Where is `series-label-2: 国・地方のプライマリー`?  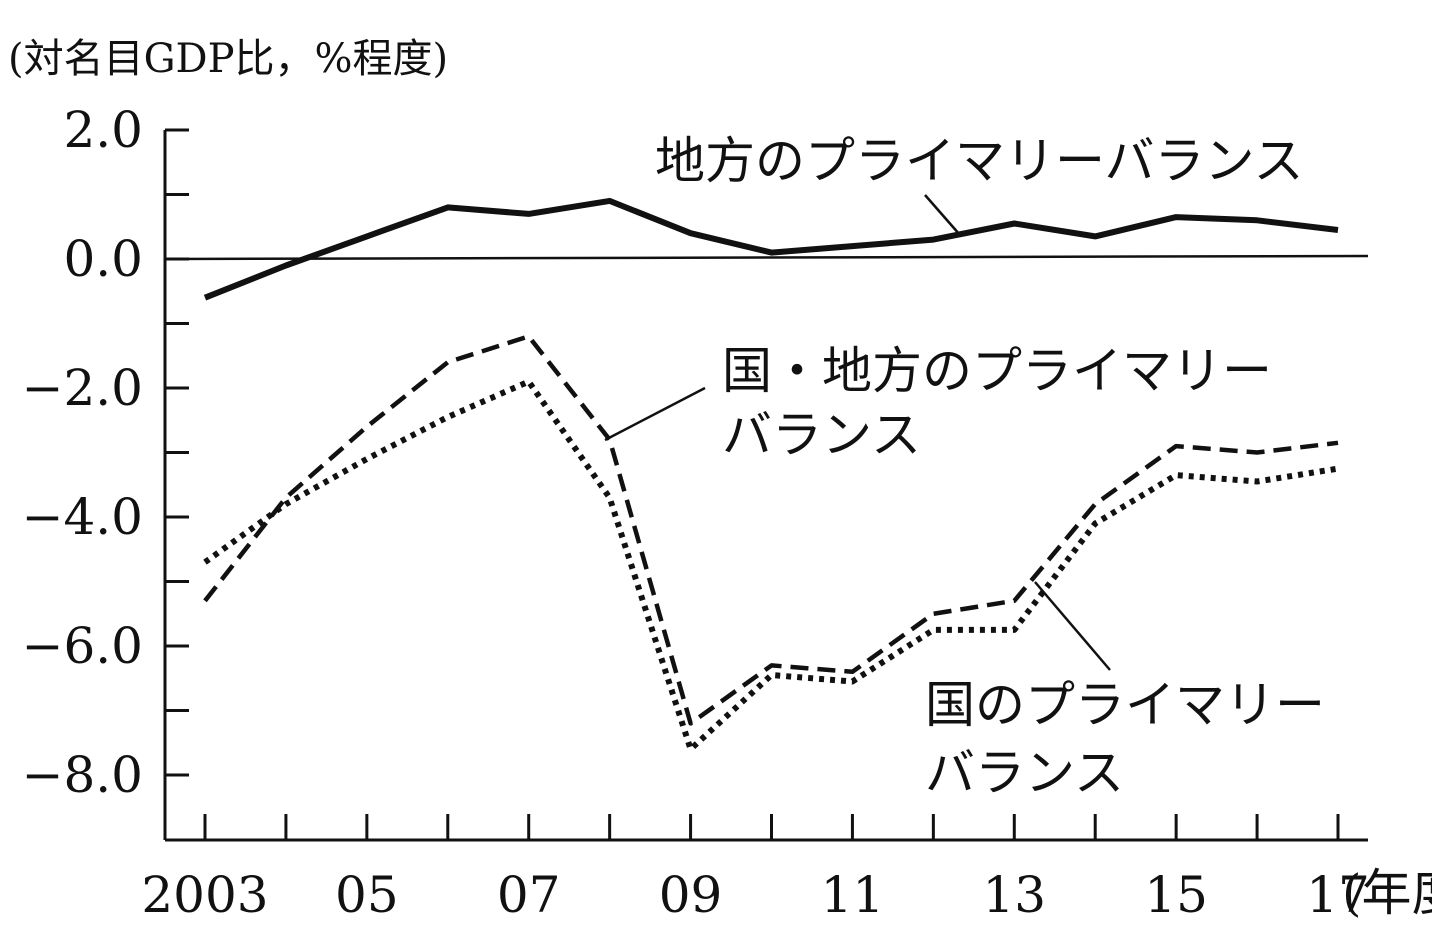 series-label-2: 国・地方のプライマリー is located at coordinates (997, 371).